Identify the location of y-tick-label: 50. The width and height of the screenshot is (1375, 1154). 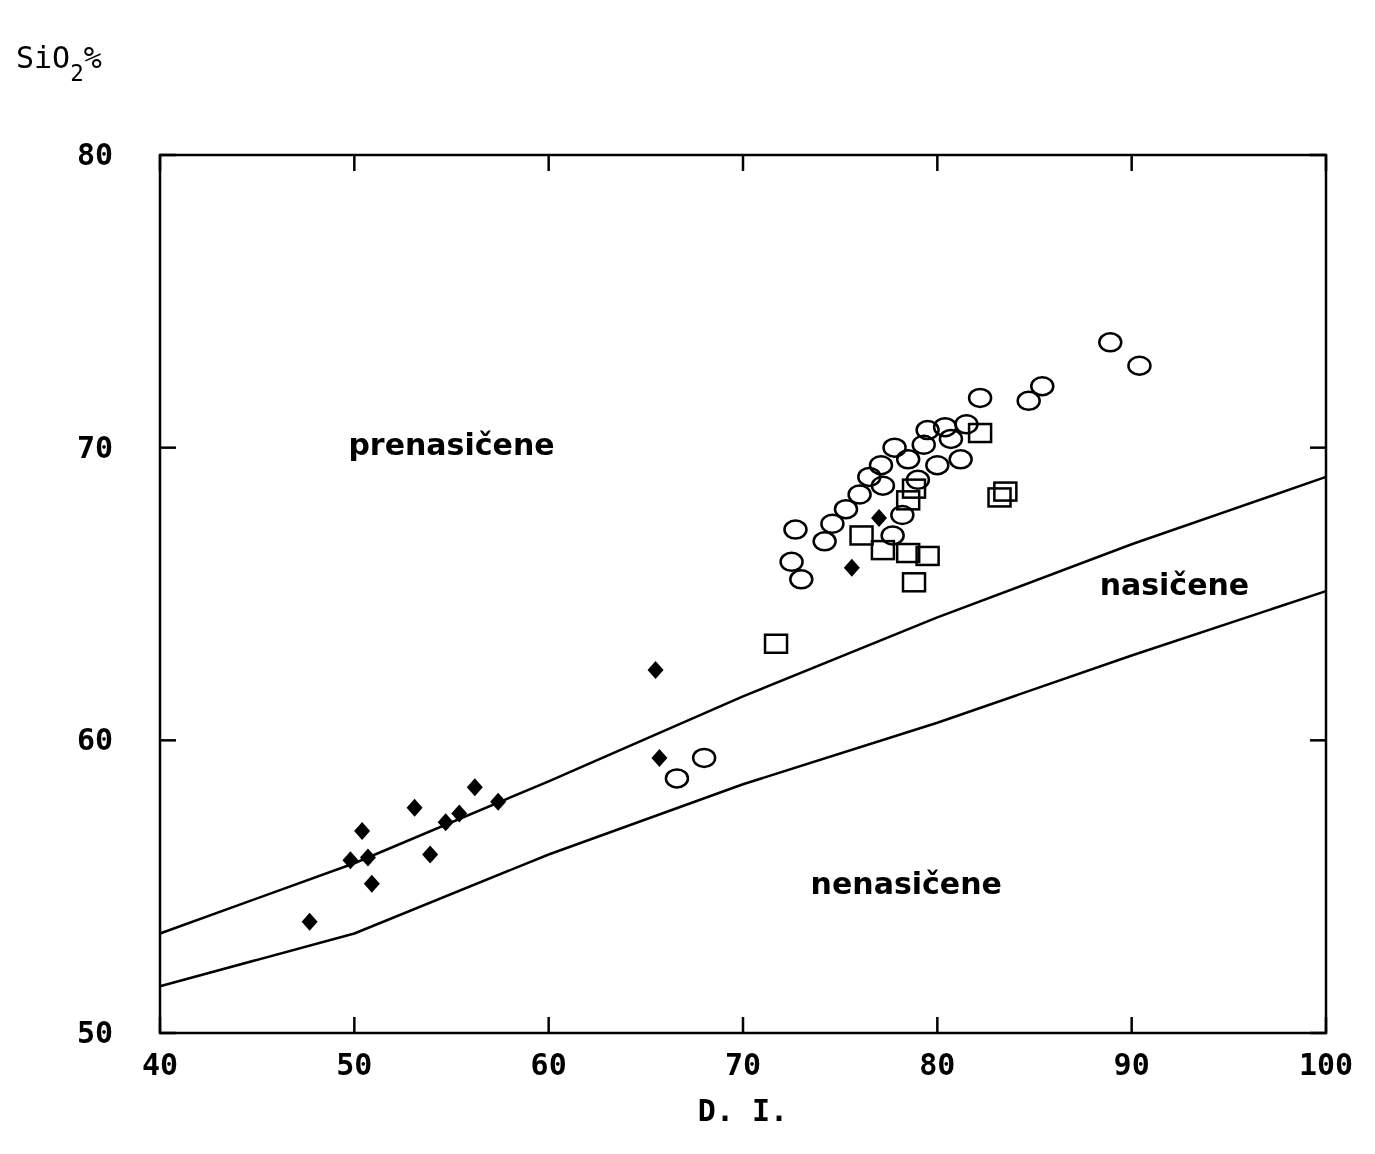
(95, 1032).